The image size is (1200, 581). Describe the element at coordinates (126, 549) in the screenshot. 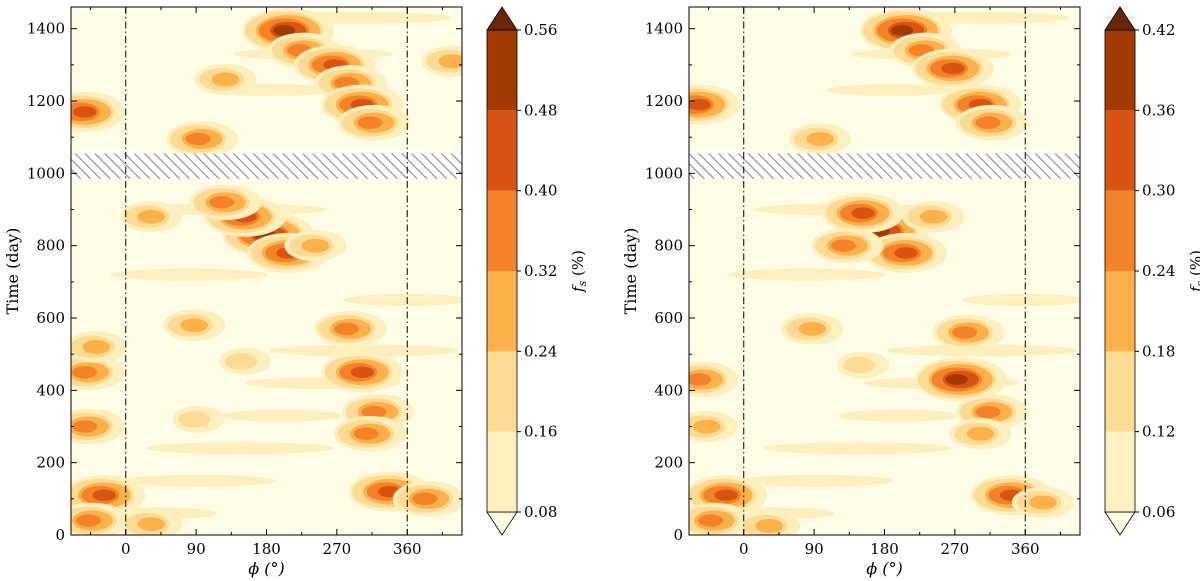

I see `x-tick-label: 0` at that location.